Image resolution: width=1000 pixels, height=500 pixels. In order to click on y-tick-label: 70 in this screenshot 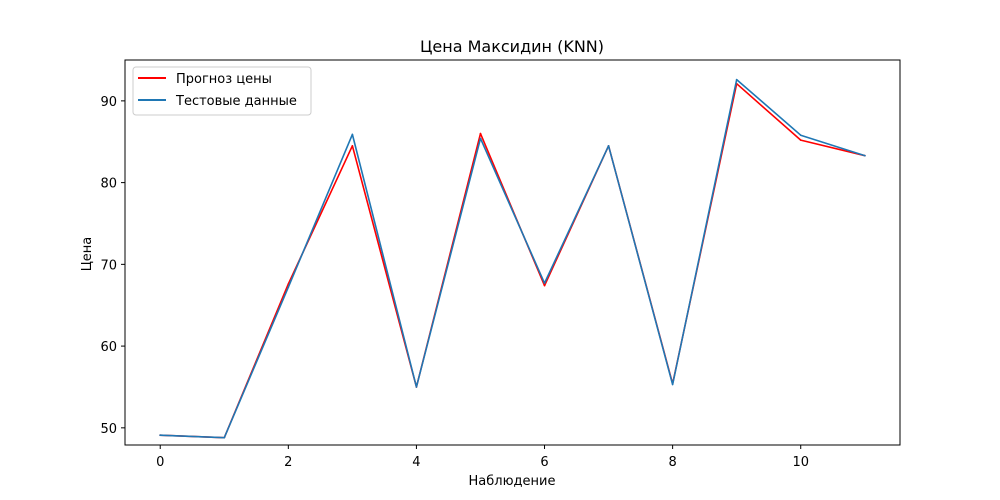, I will do `click(108, 265)`.